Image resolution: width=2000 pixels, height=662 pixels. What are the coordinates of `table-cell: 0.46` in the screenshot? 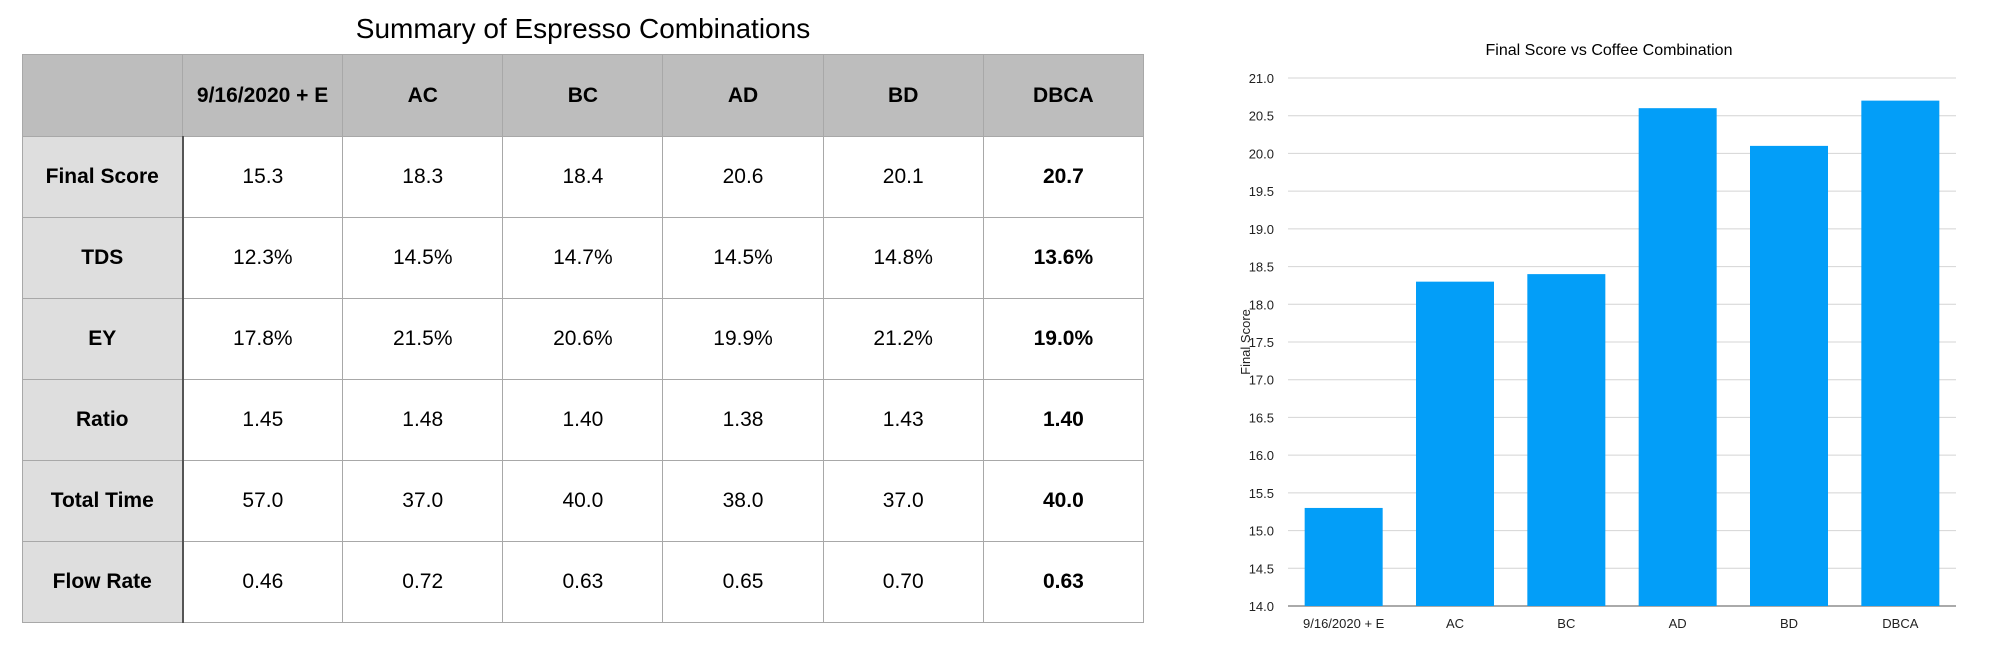 It's located at (262, 582).